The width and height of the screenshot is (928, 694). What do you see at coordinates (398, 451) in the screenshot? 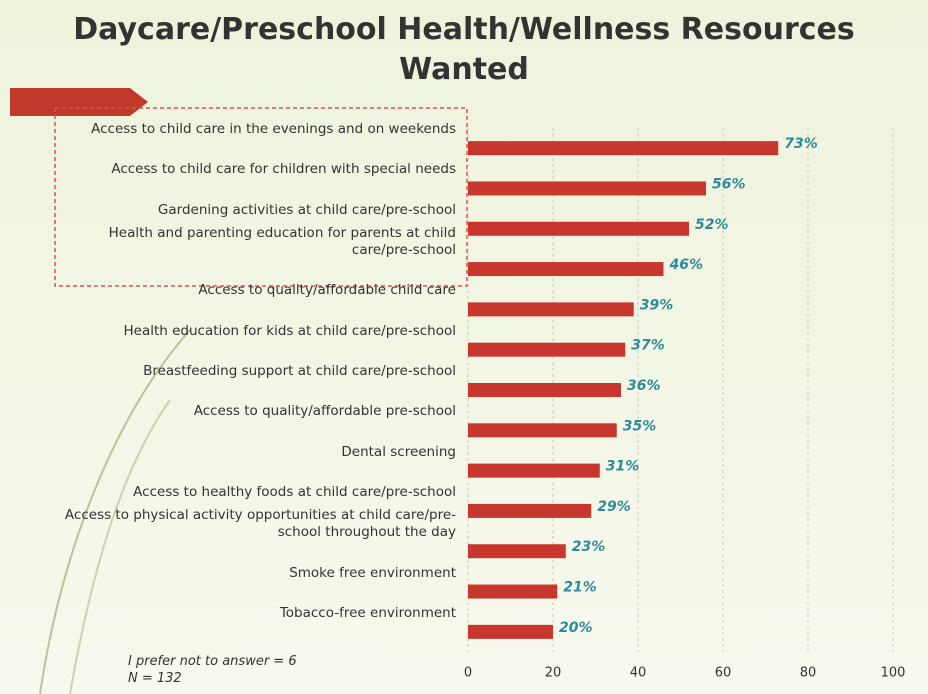
I see `y-tick-label: Dental screening` at bounding box center [398, 451].